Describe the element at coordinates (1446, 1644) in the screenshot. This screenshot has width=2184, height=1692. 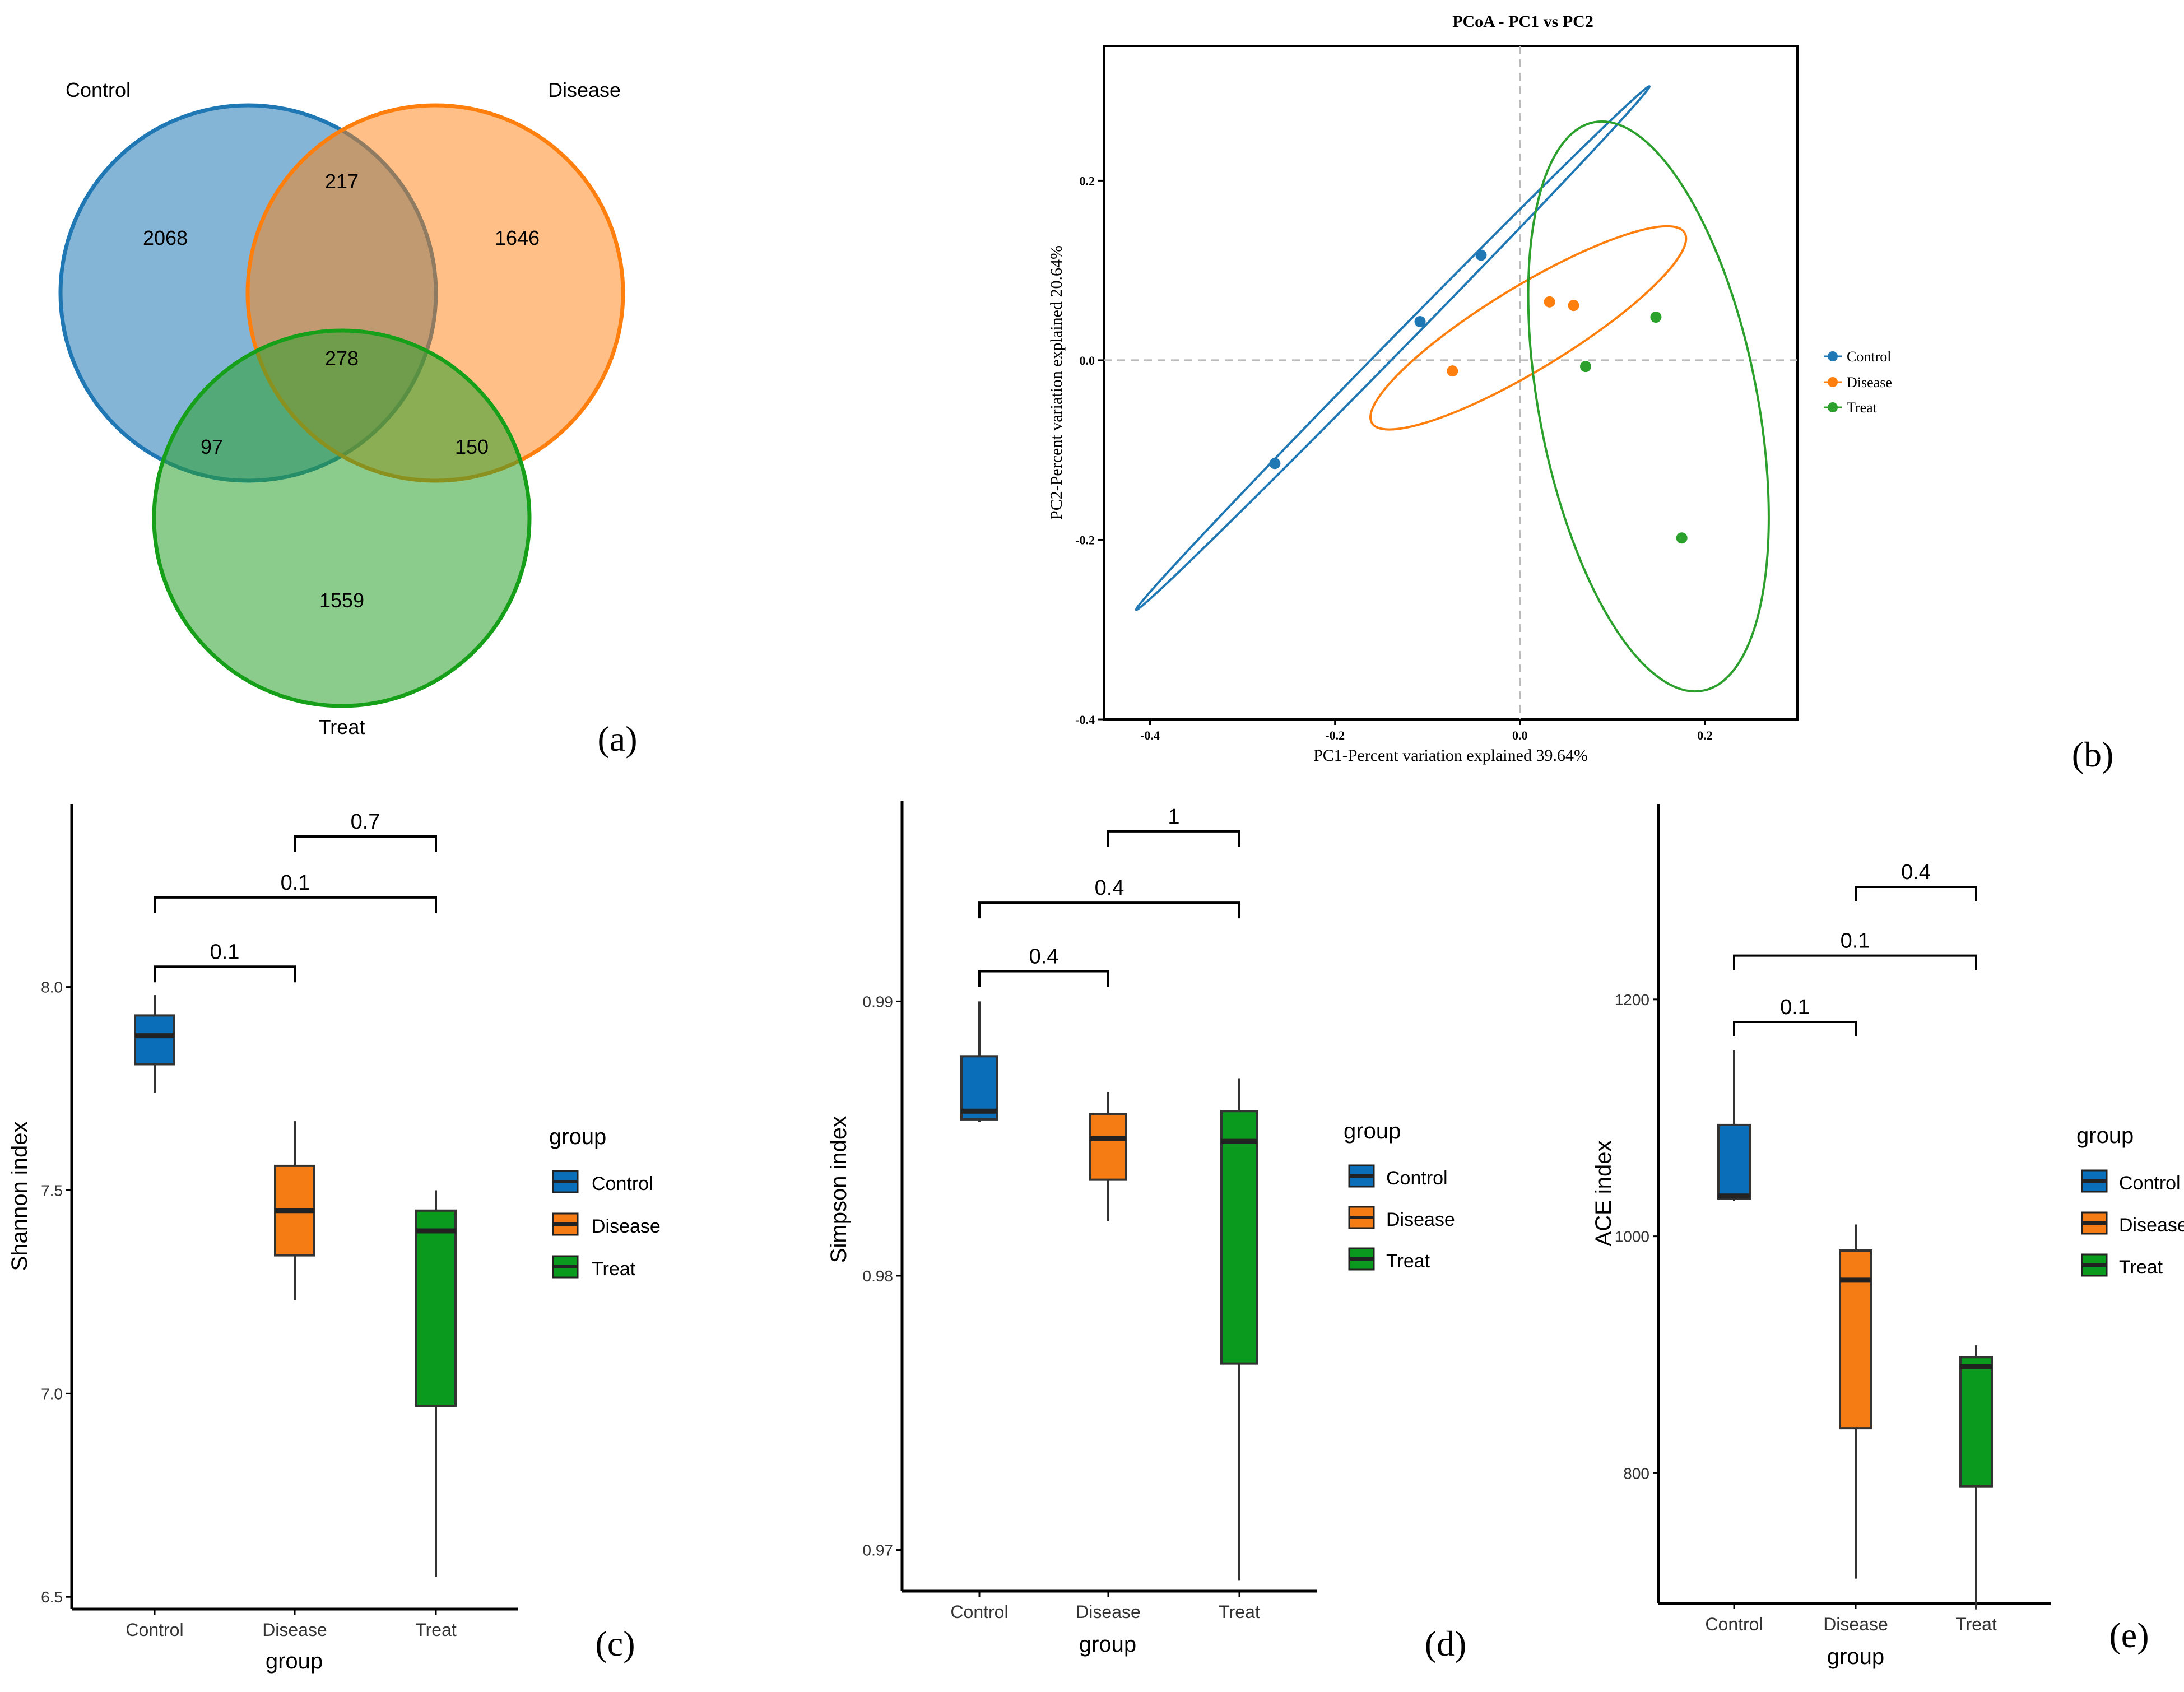
I see `panel-label-d: (d)` at that location.